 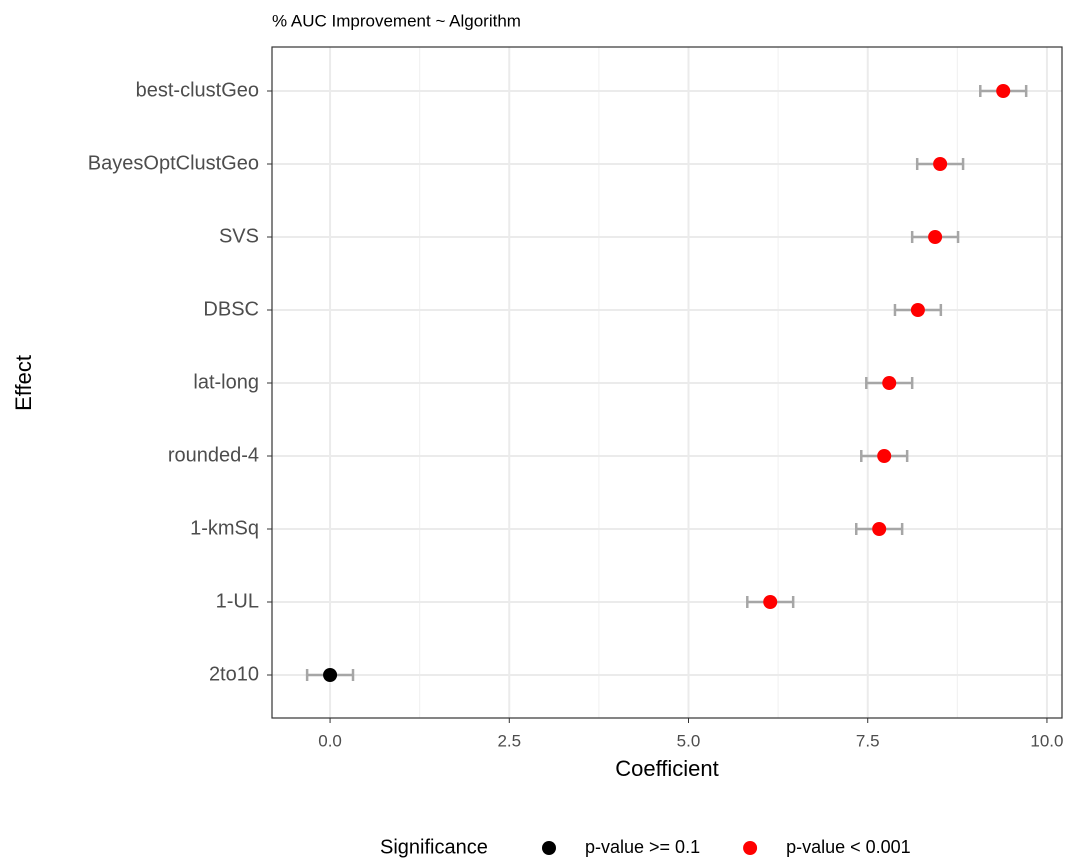 What do you see at coordinates (23, 383) in the screenshot?
I see `y-axis-label: Effect` at bounding box center [23, 383].